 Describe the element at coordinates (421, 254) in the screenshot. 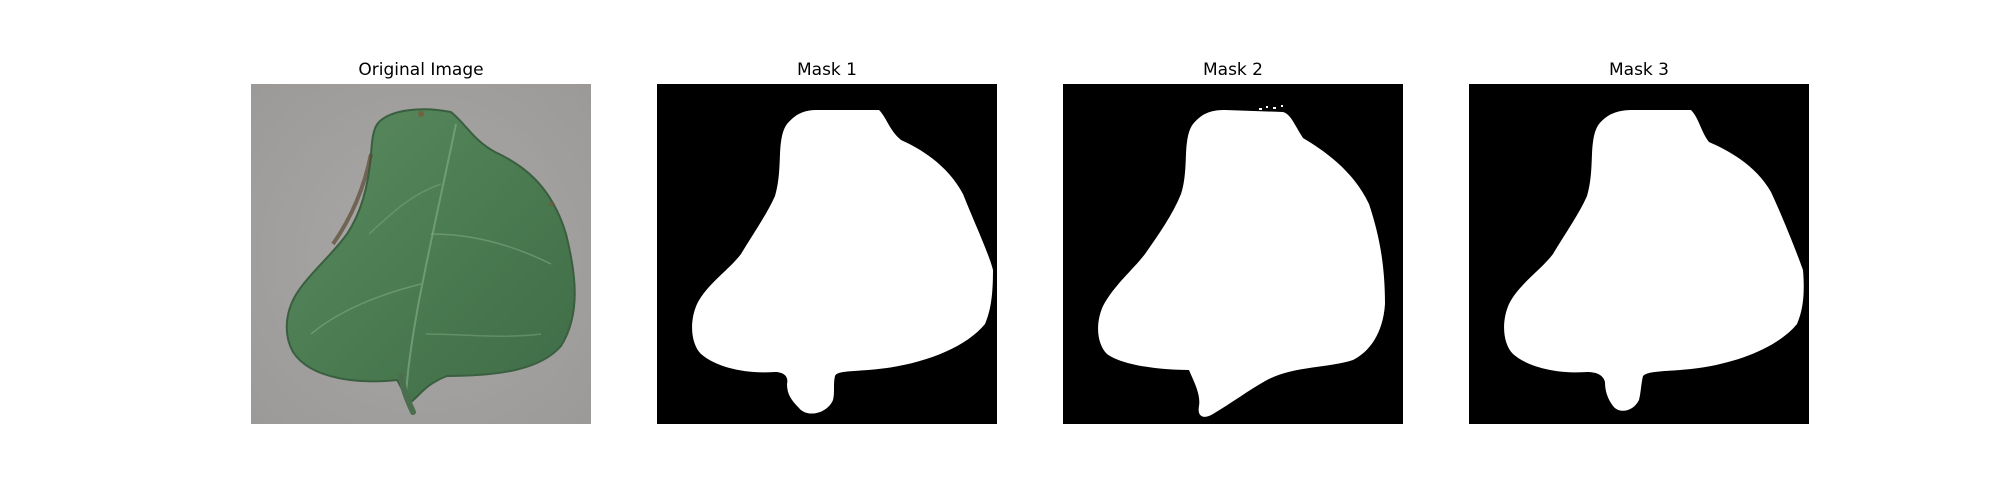

I see `original-leaf-photo` at that location.